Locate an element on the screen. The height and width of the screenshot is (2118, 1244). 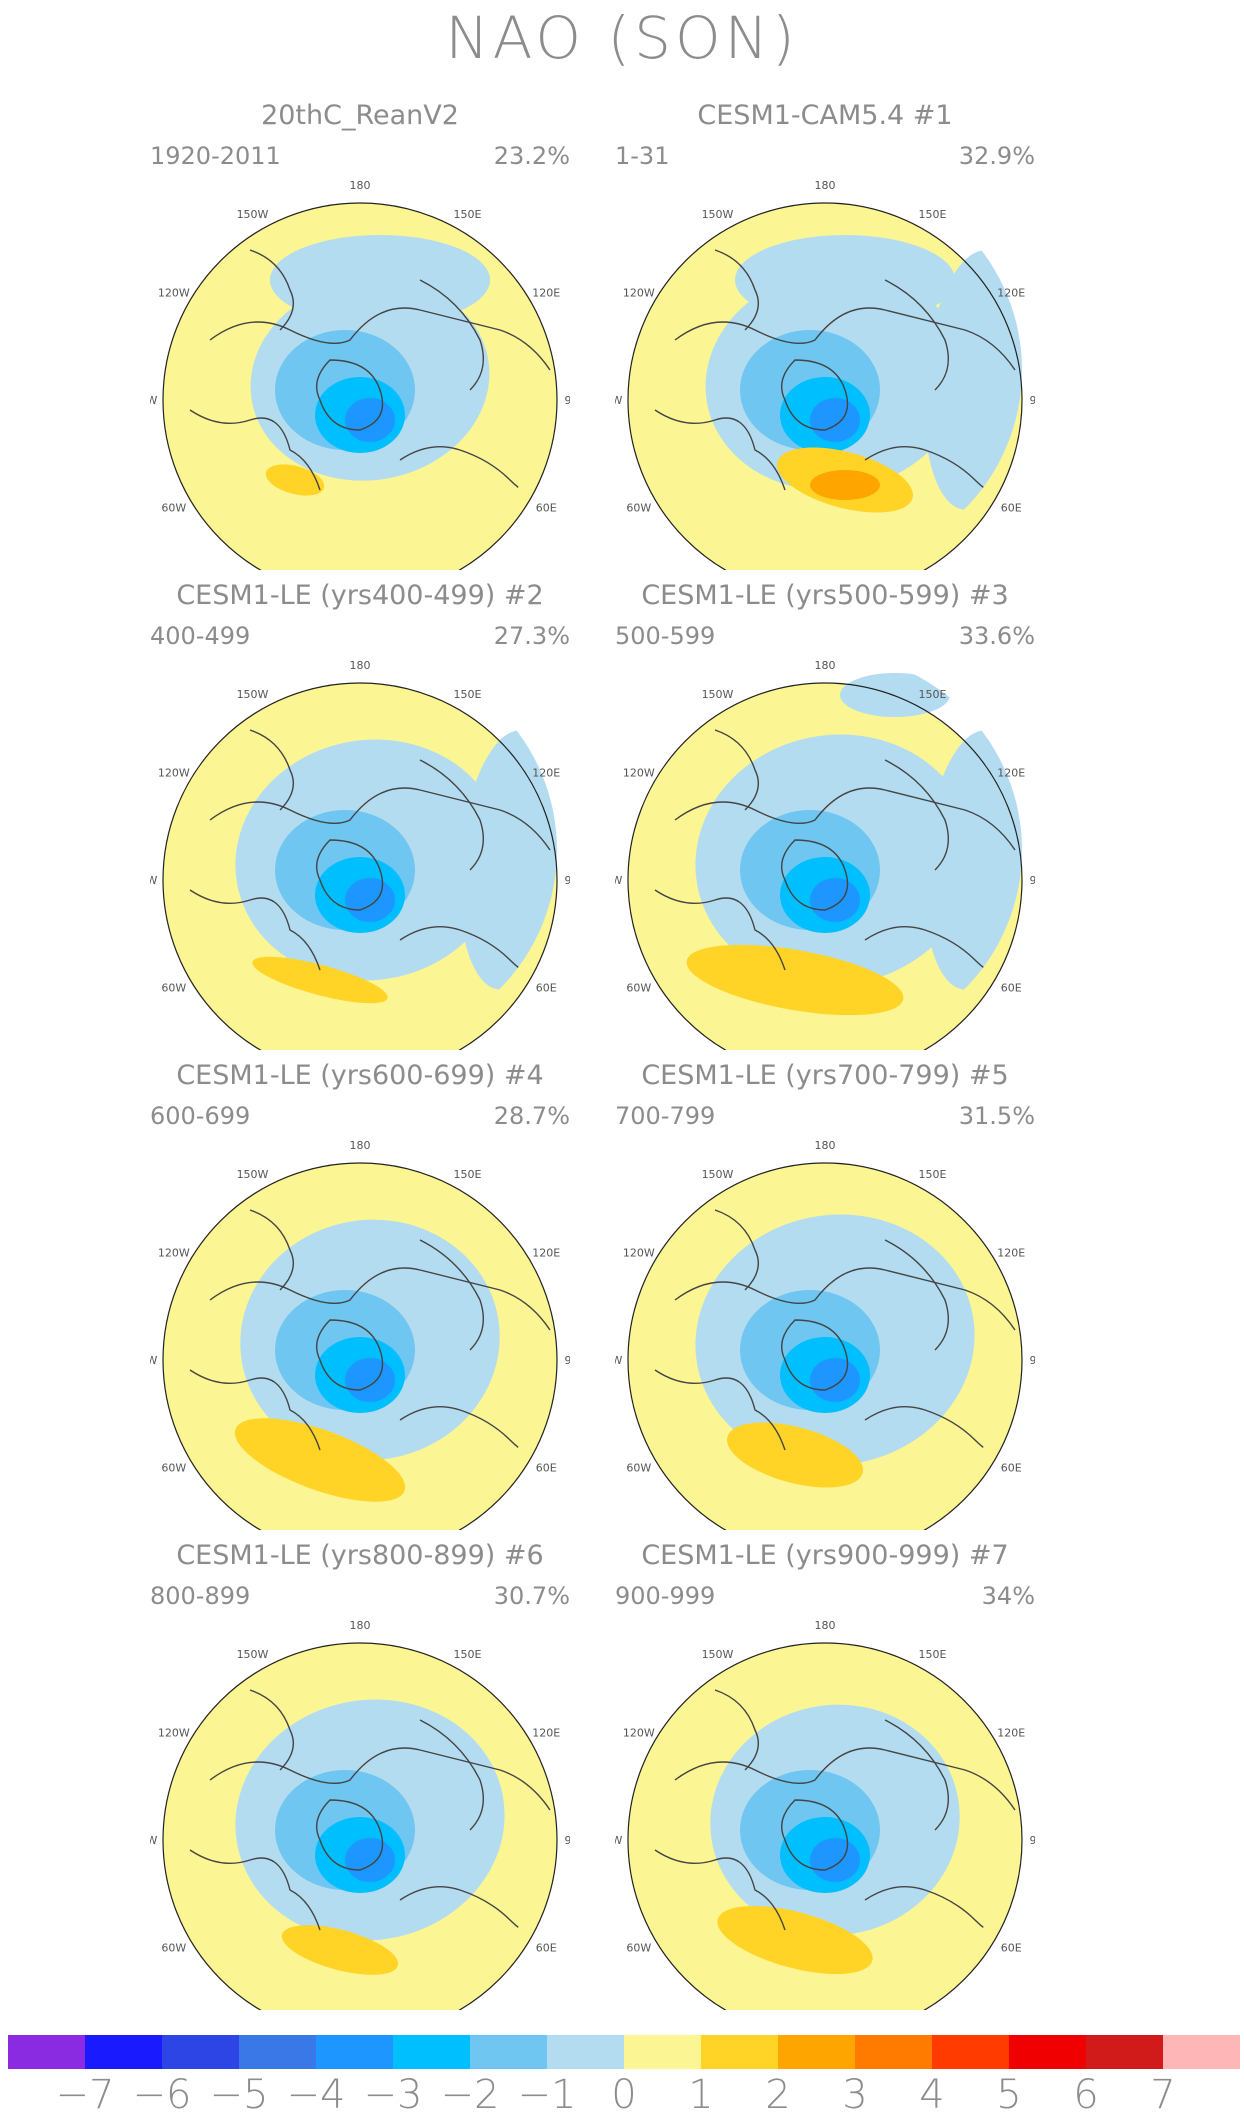
colorbar-tick-label: −4 is located at coordinates (316, 2095).